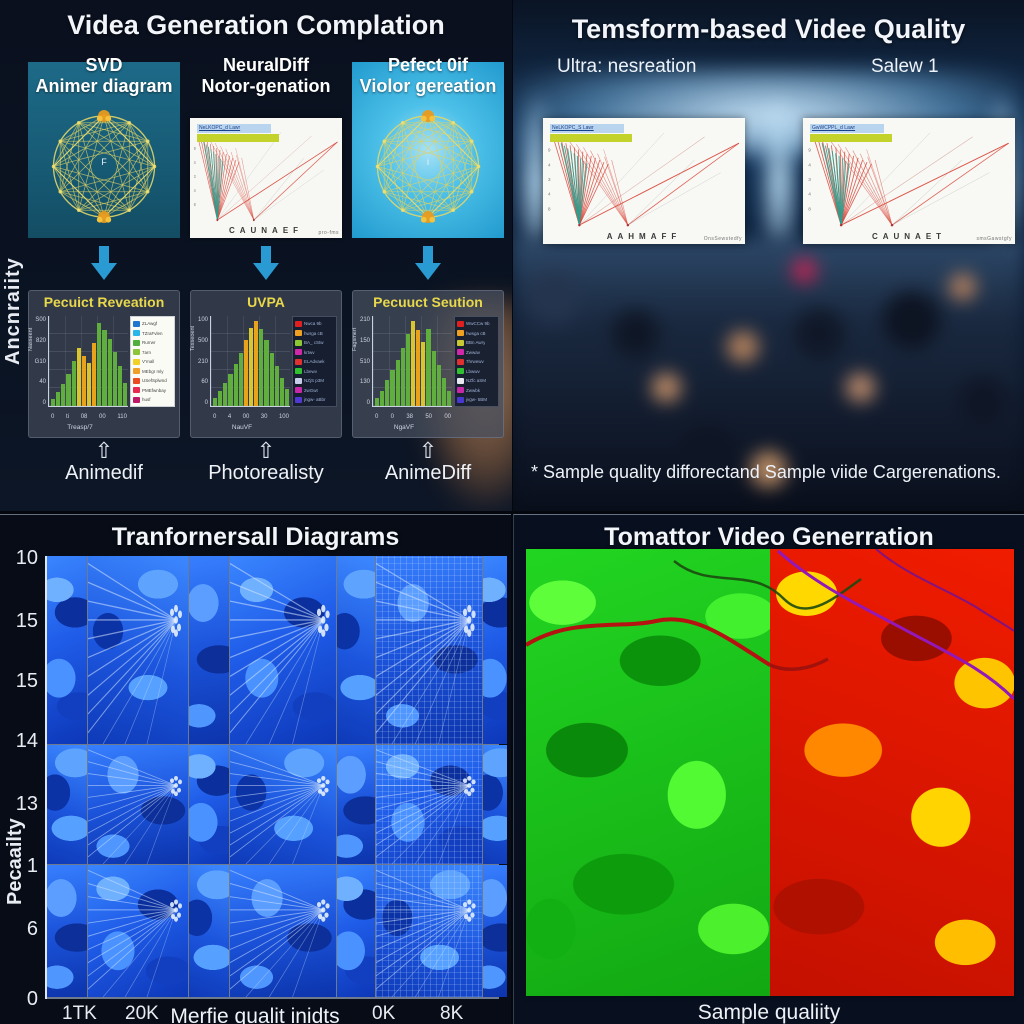 The height and width of the screenshot is (1024, 1024). Describe the element at coordinates (89, 417) in the screenshot. I see `chart-xticks: 0 ti 08 00 110` at that location.